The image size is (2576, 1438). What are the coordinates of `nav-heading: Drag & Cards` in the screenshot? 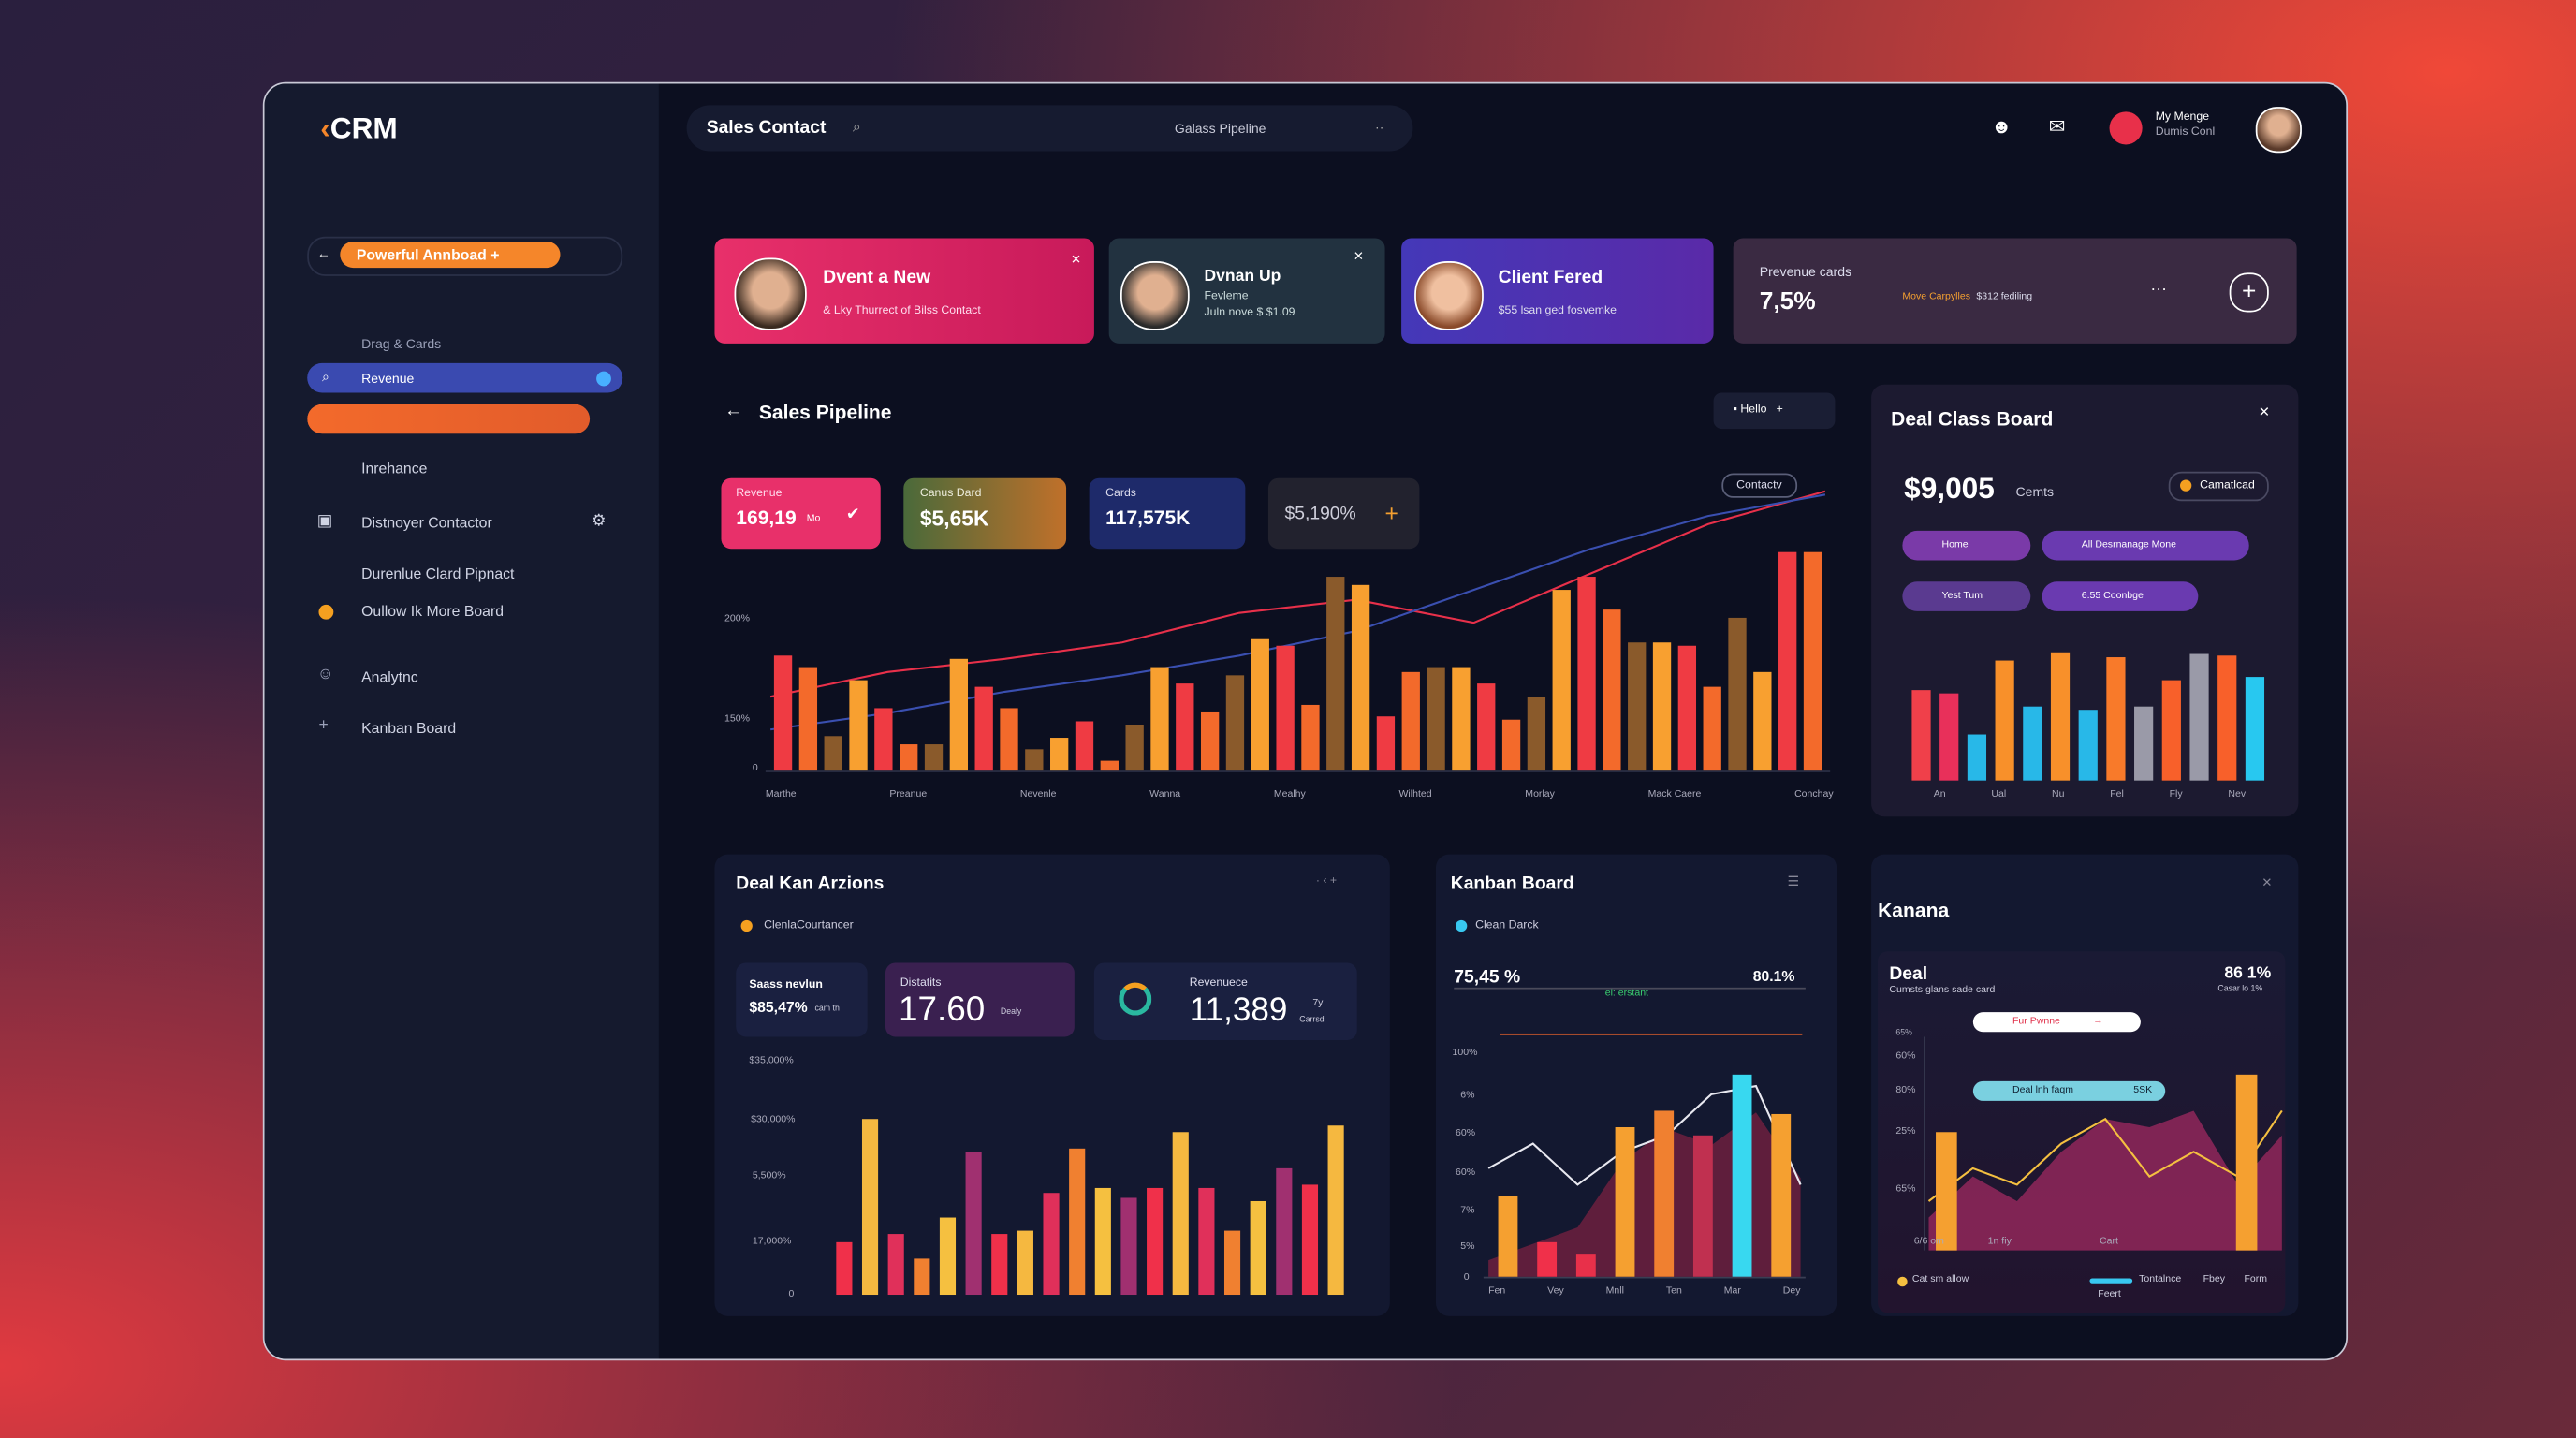 It's located at (401, 344).